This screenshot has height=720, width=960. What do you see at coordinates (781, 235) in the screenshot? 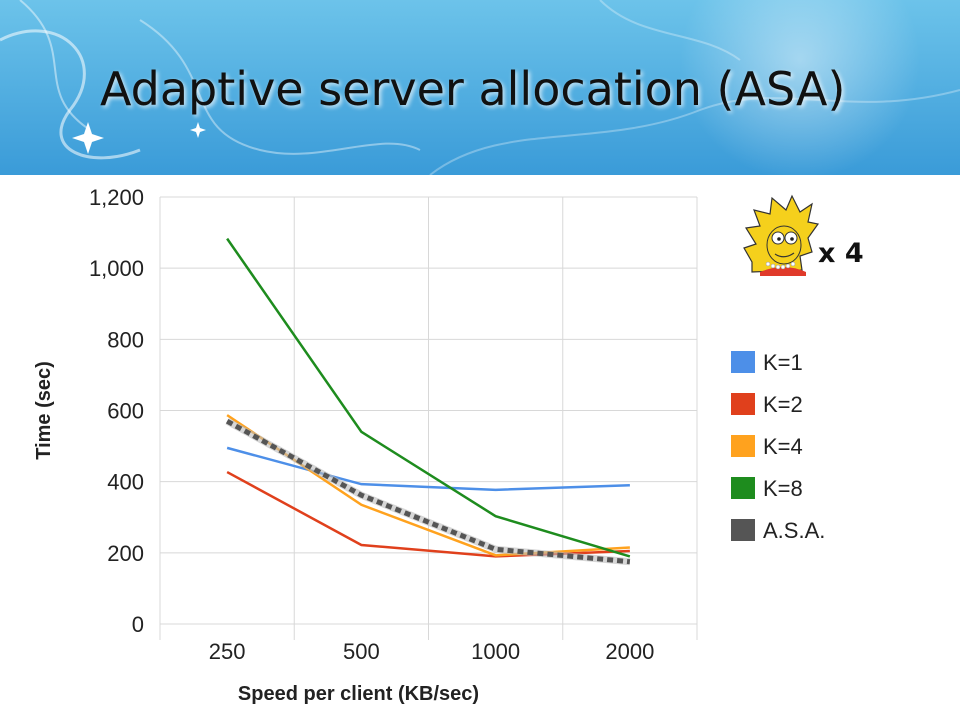
I see `cartoon-girl-icon` at bounding box center [781, 235].